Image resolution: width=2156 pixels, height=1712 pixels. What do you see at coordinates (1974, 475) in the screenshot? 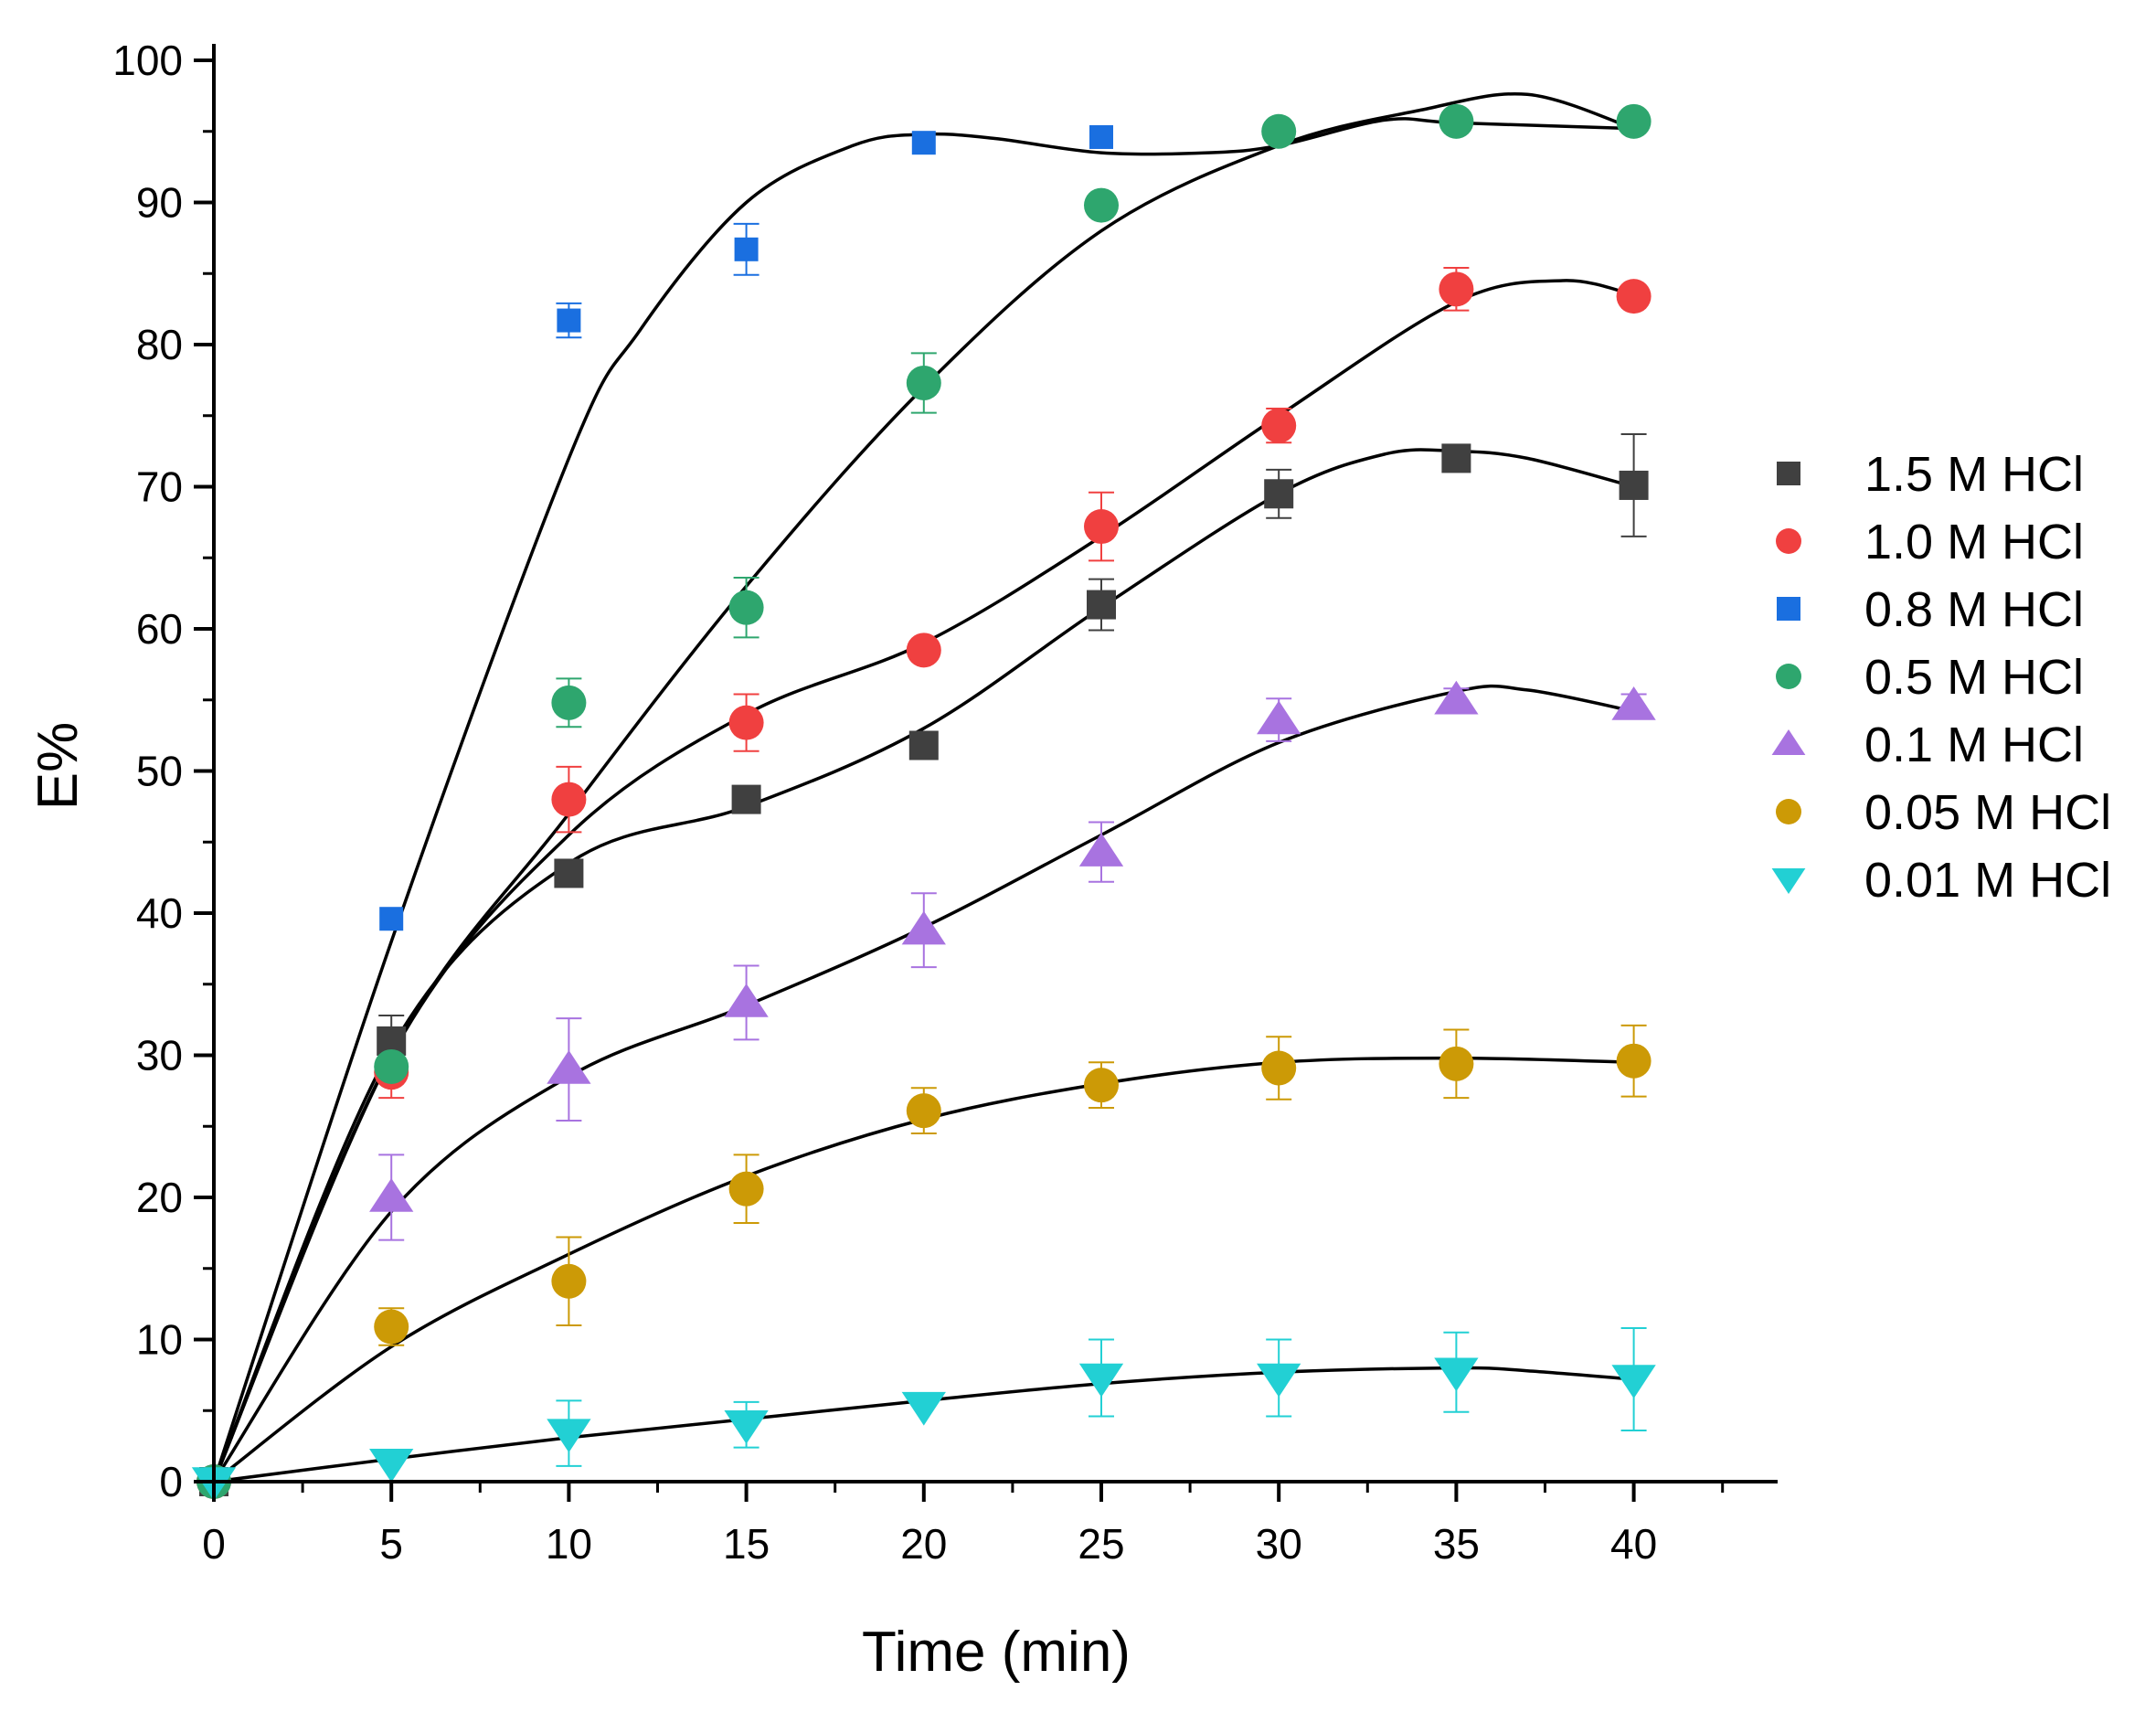
I see `legend-label: 1.5 M HCl` at bounding box center [1974, 475].